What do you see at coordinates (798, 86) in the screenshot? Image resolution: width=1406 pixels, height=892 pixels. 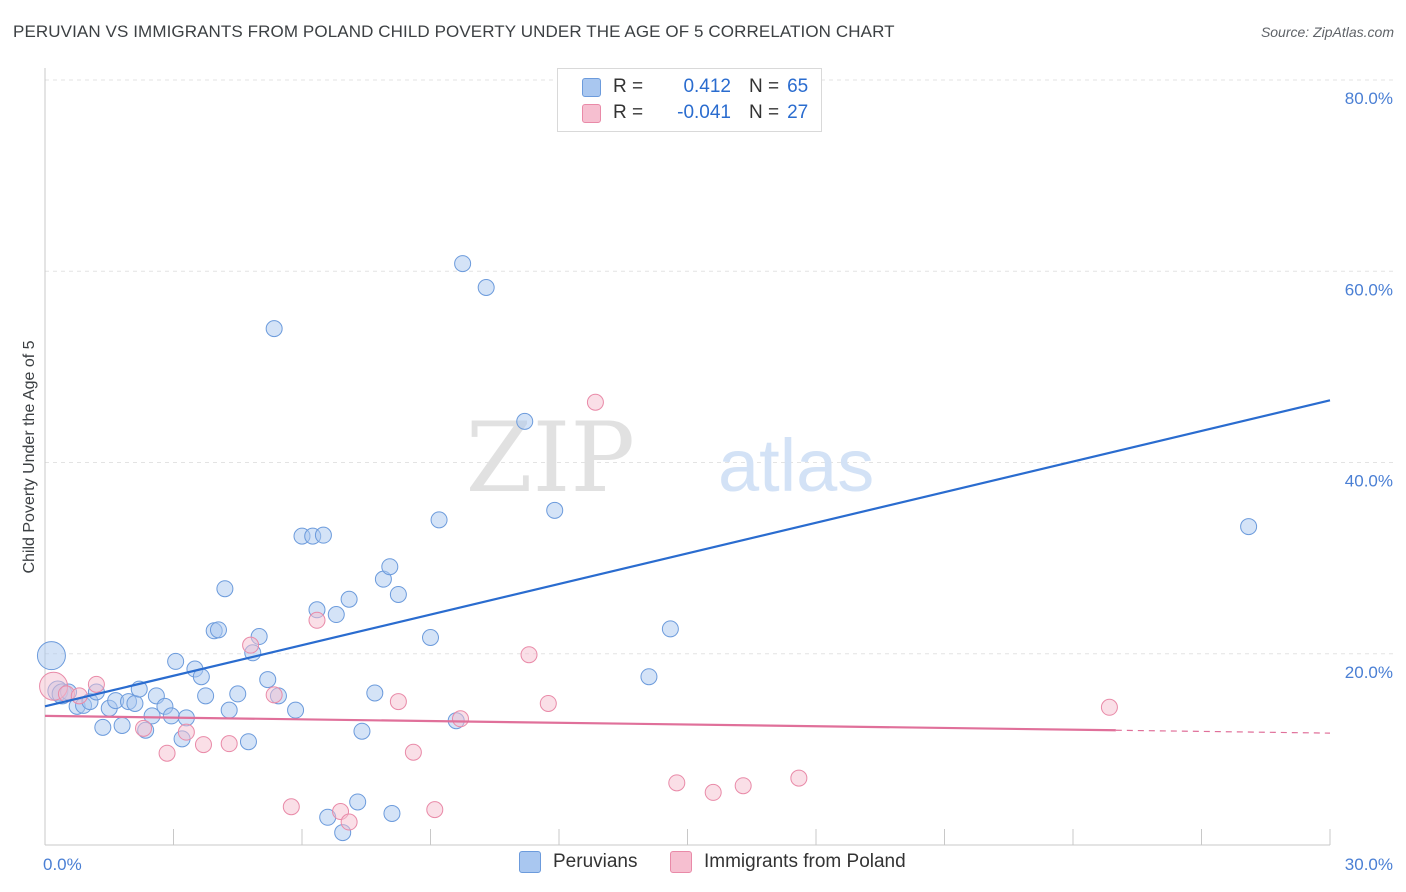 I see `legend-n-value: 65` at bounding box center [798, 86].